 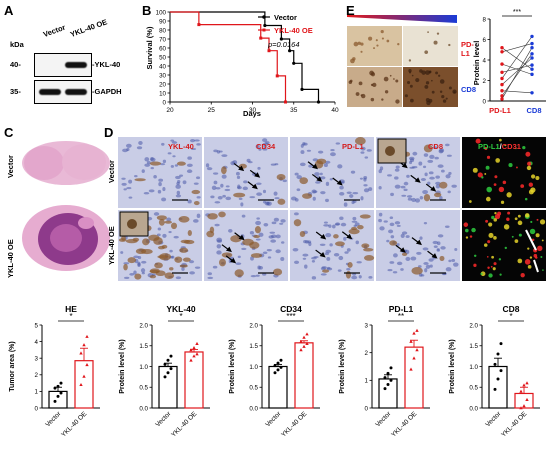 I want to click on paired-y-tick-label: 2, so click(x=485, y=81).